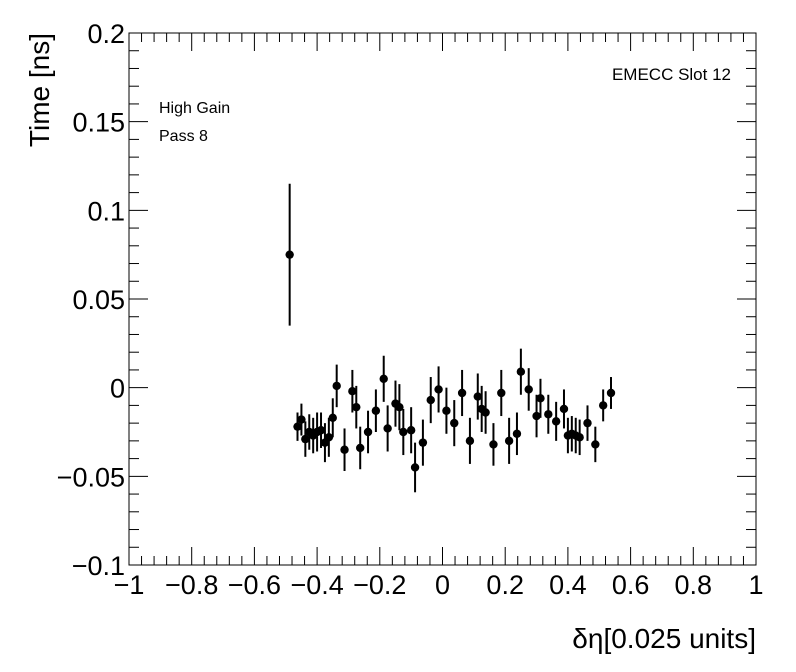 The image size is (796, 672). Describe the element at coordinates (505, 585) in the screenshot. I see `x-tick-label: 0.2` at that location.